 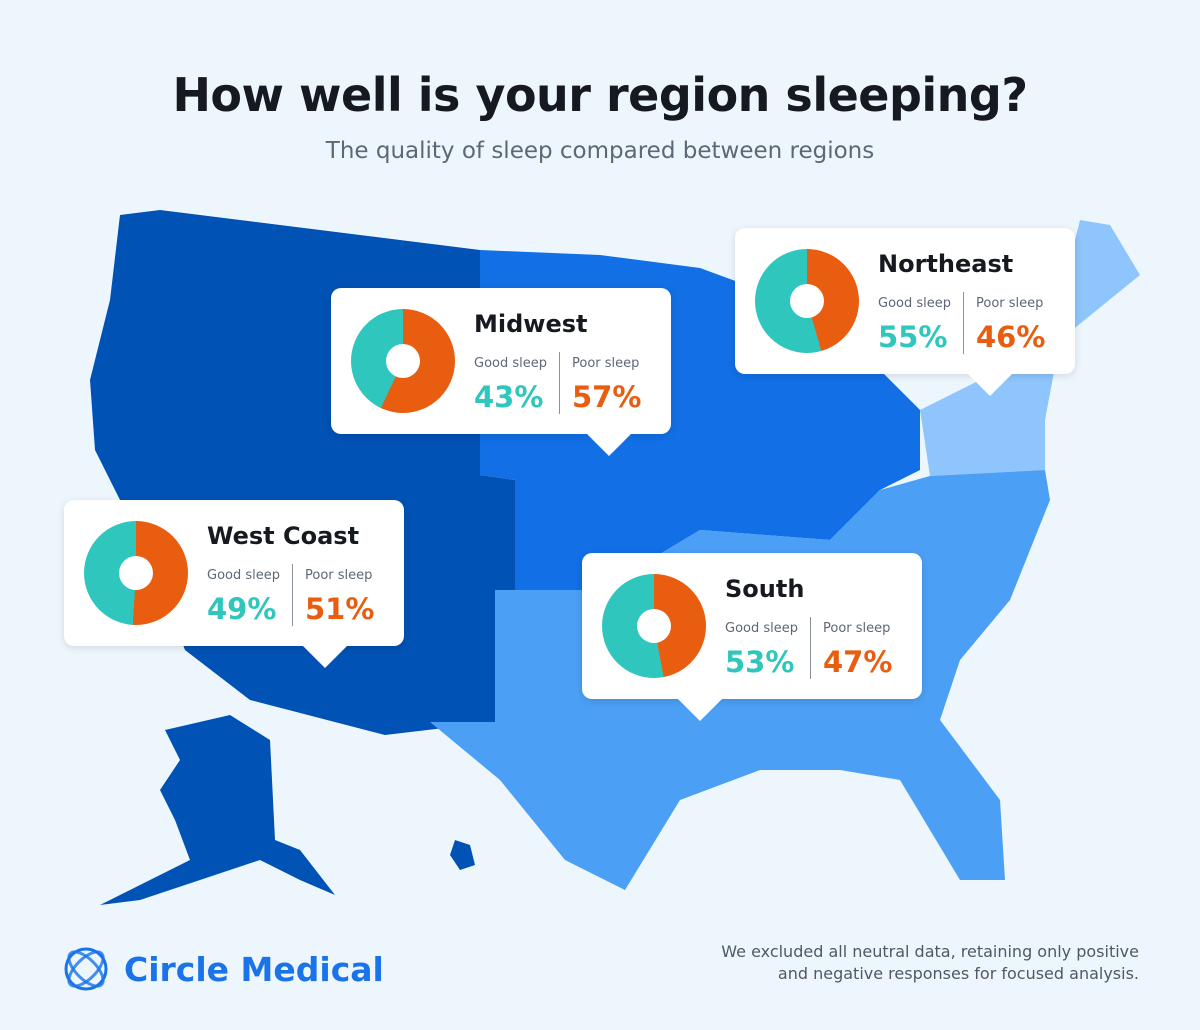 I want to click on poor-sleep-value: 46%, so click(x=1011, y=337).